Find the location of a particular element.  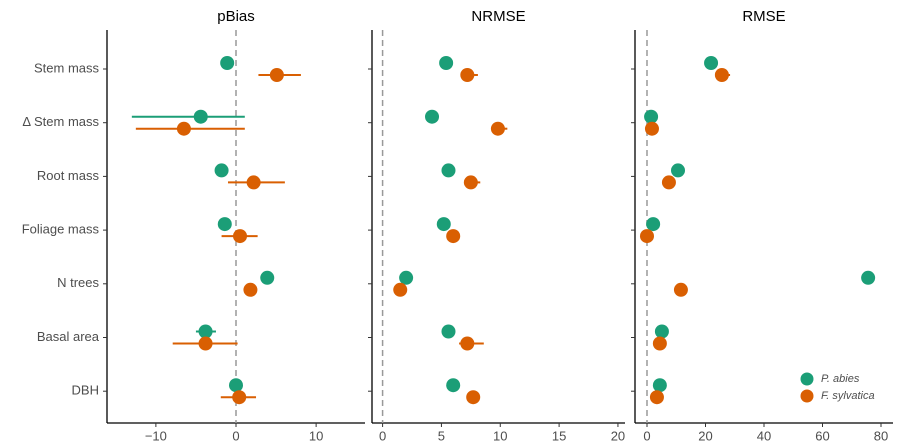

panel-title: pBias is located at coordinates (236, 16).